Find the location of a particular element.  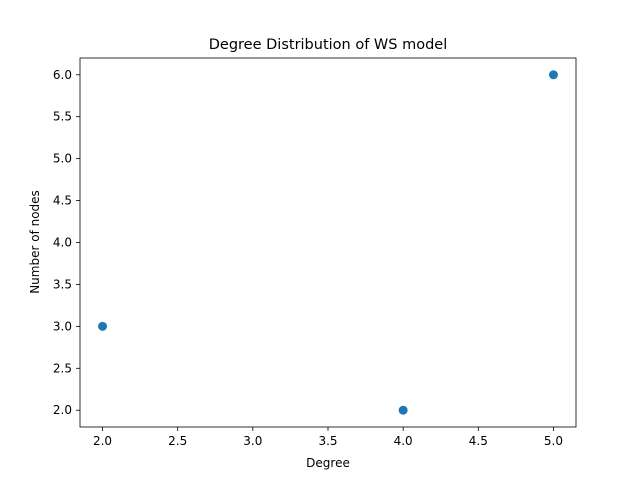

y-tick-label: 4.5 is located at coordinates (62, 201).